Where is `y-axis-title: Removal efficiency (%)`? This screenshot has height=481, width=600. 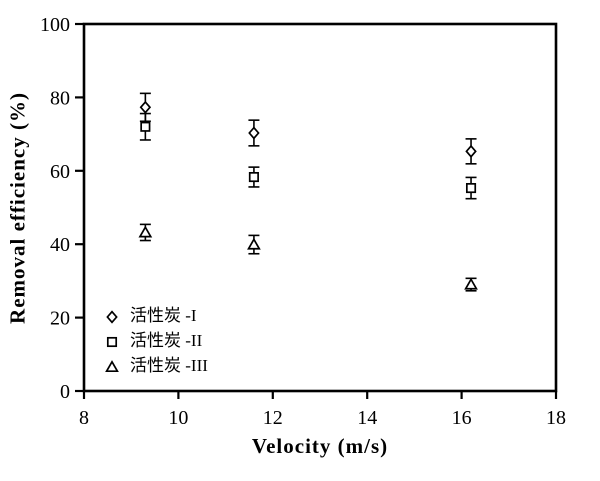
y-axis-title: Removal efficiency (%) is located at coordinates (17, 208).